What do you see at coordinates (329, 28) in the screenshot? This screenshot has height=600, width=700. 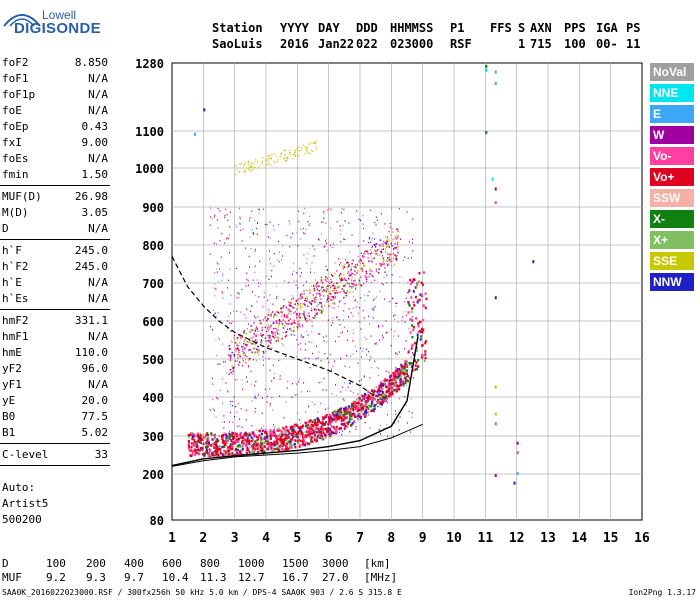 I see `header-label-2: DAY` at bounding box center [329, 28].